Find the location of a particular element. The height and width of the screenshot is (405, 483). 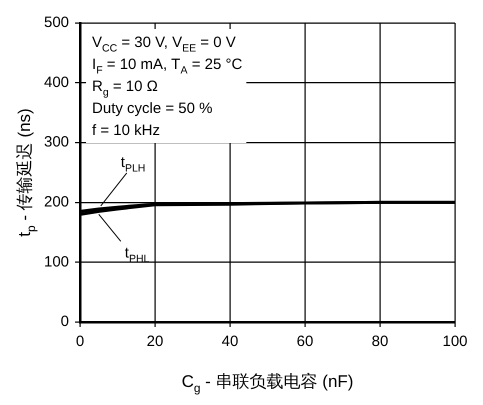

y-tick-label: 500 is located at coordinates (57, 23).